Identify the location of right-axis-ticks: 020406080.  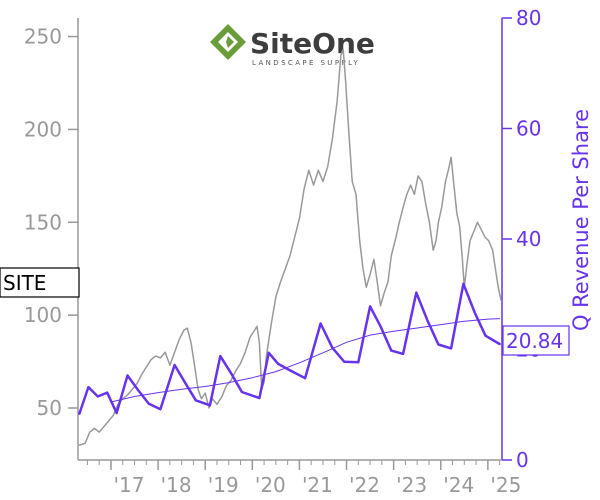
(521, 239).